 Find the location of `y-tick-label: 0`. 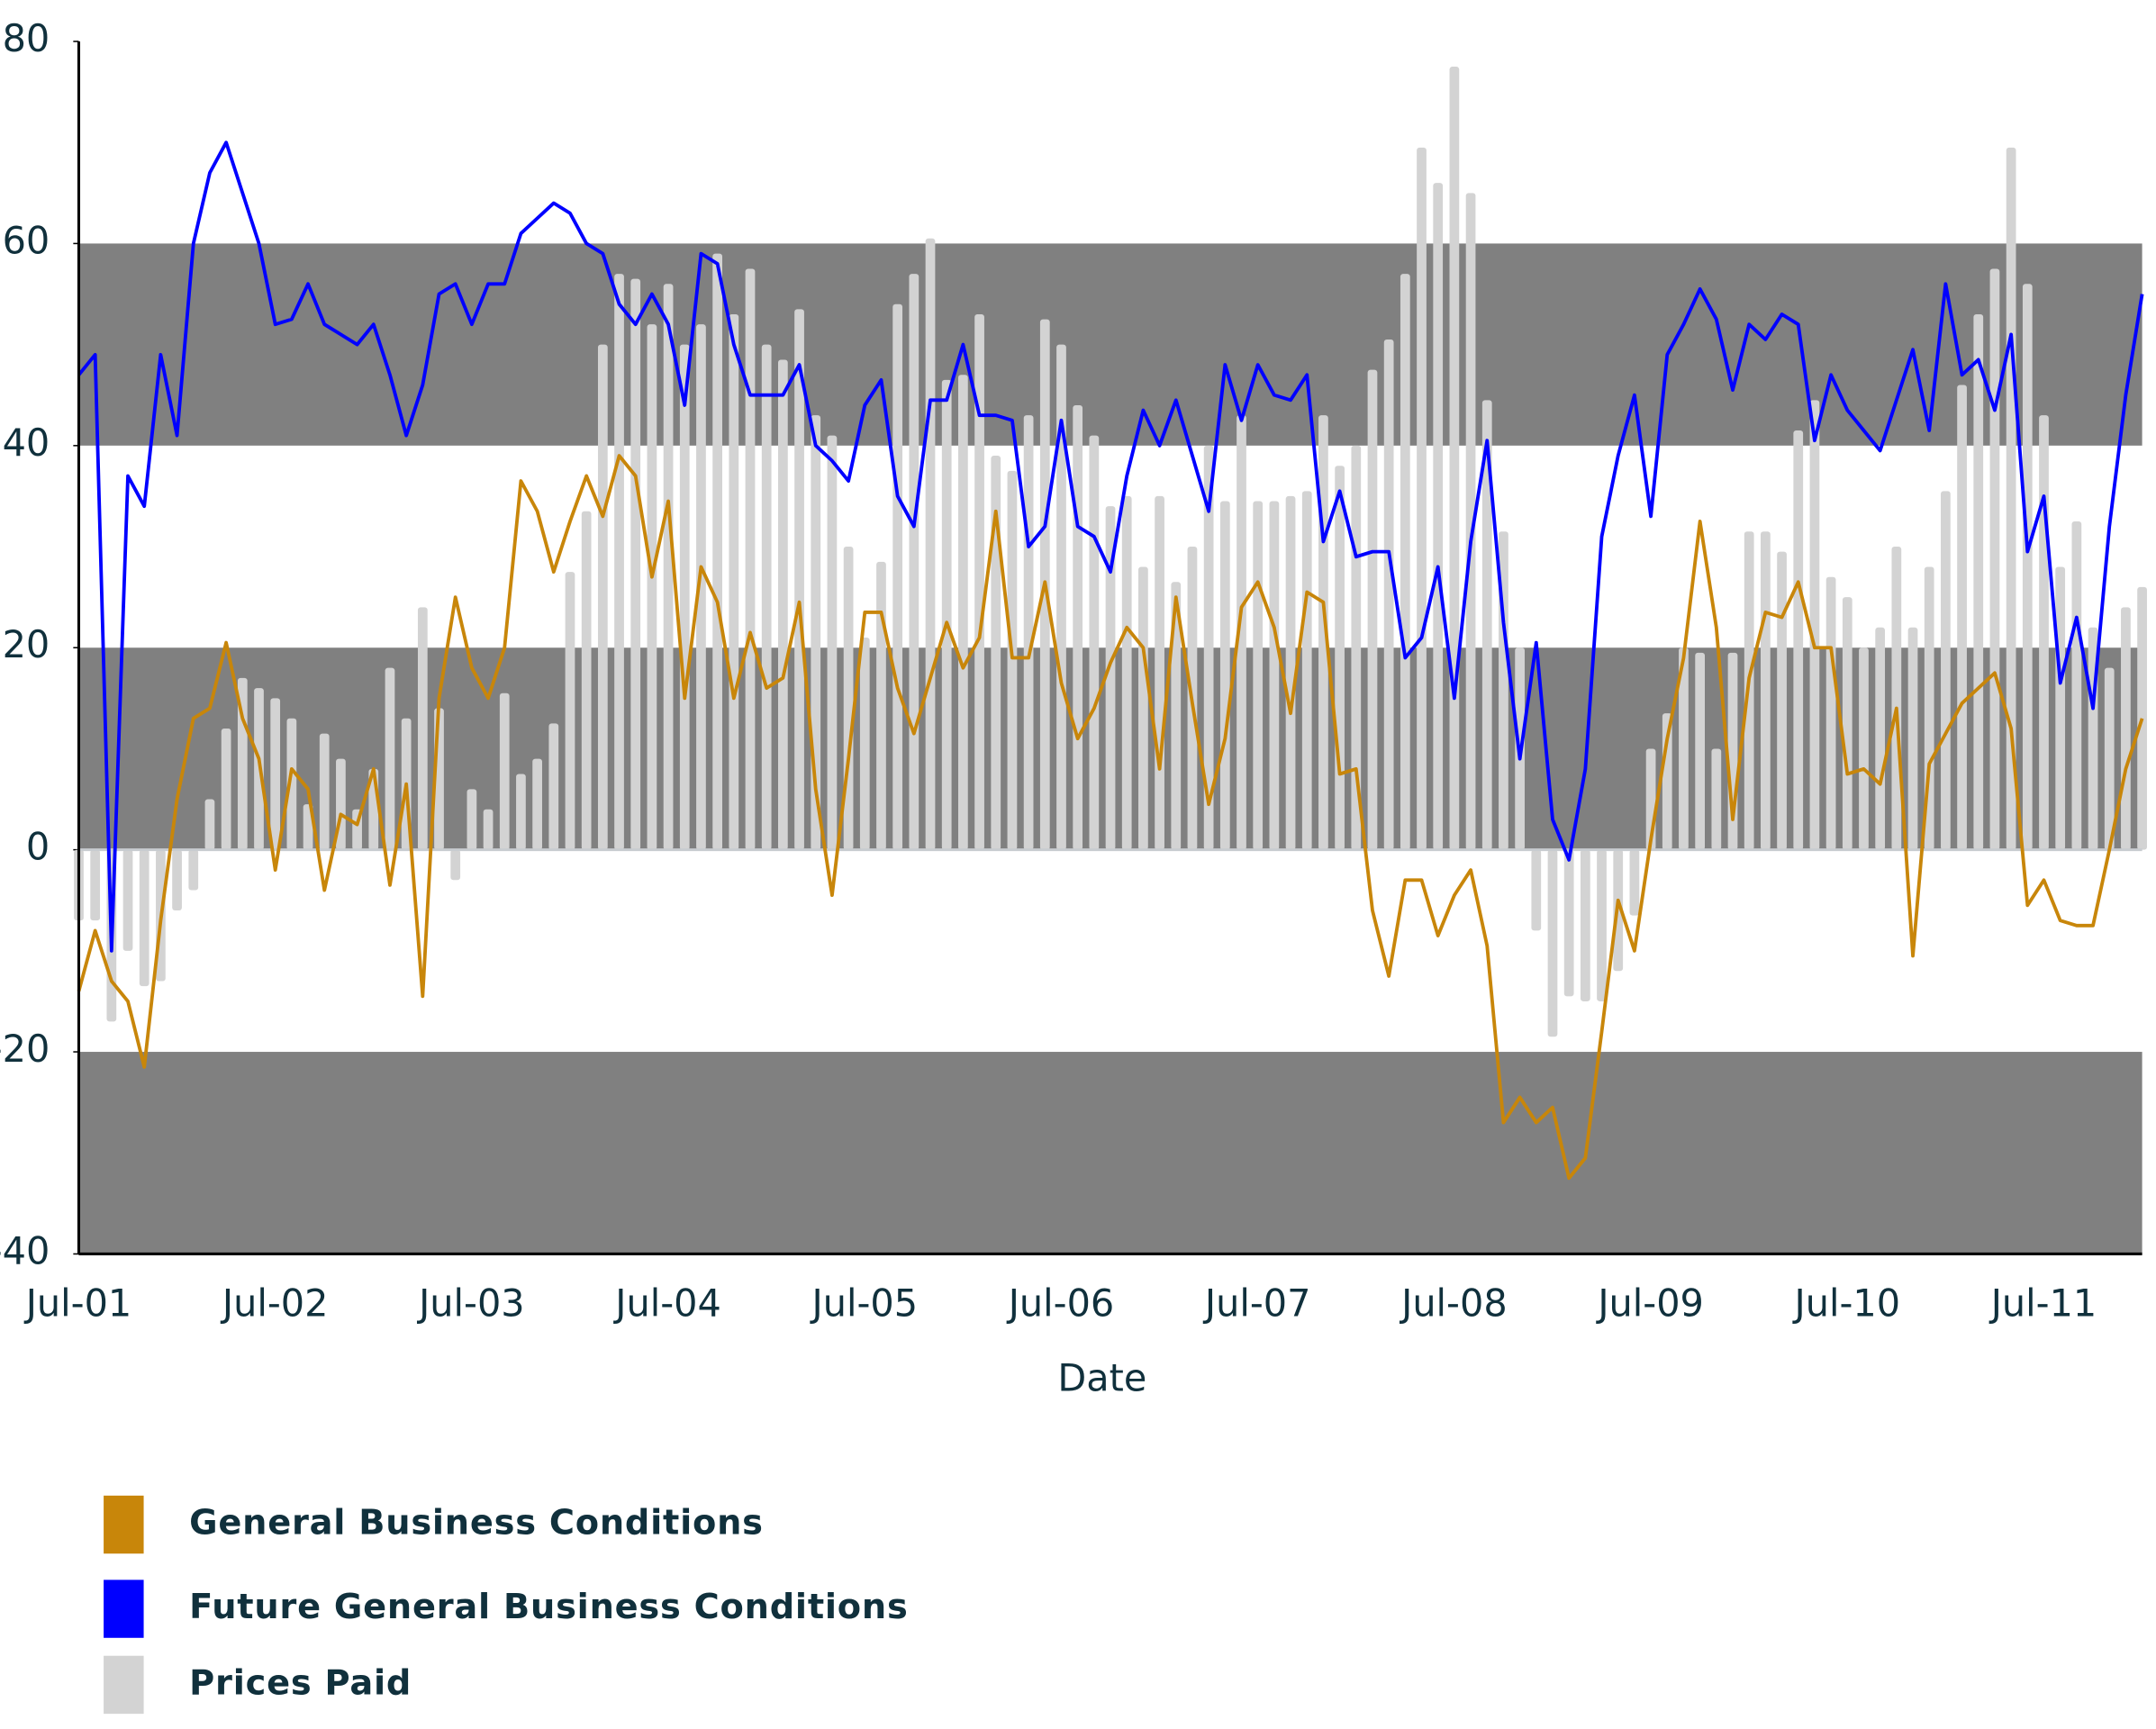

y-tick-label: 0 is located at coordinates (38, 847).